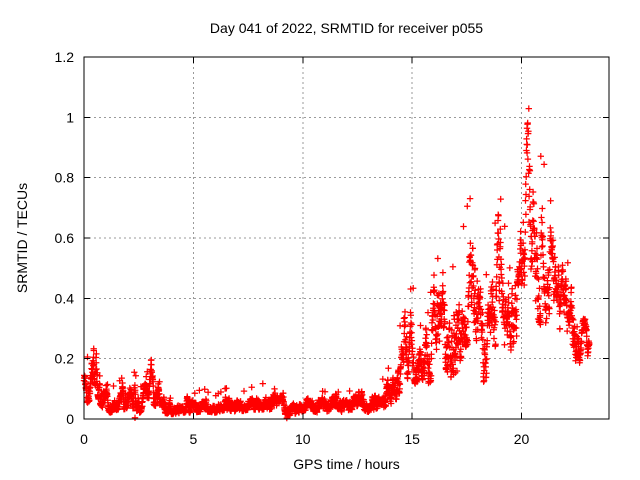  What do you see at coordinates (346, 464) in the screenshot?
I see `x-axis-label: GPS time / hours` at bounding box center [346, 464].